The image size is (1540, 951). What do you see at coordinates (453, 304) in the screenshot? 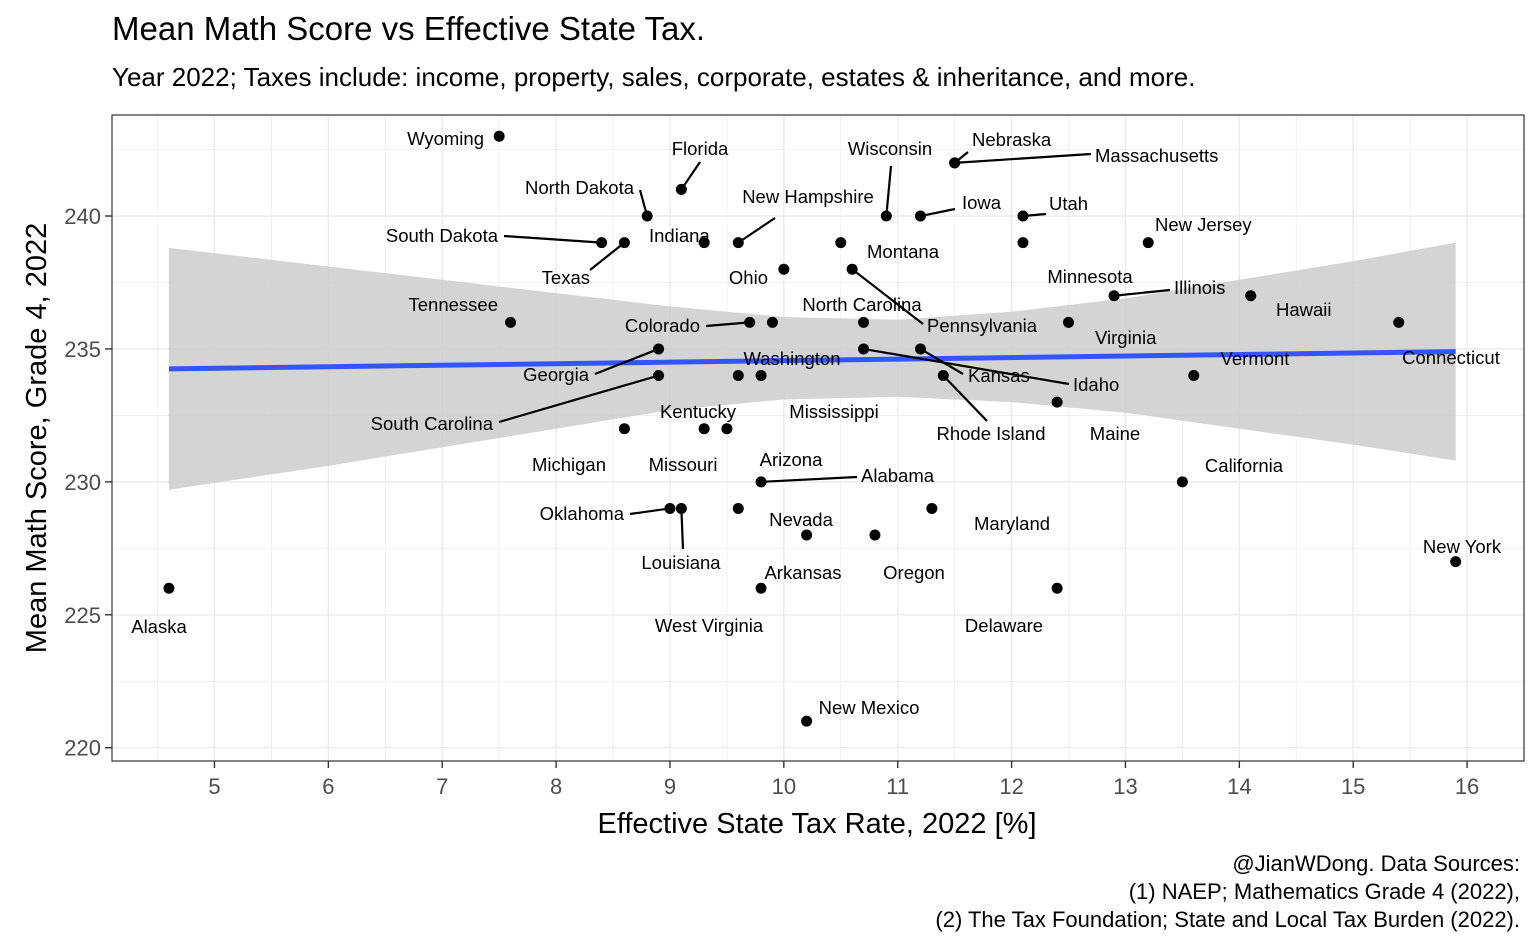
I see `point-label: Tennessee` at bounding box center [453, 304].